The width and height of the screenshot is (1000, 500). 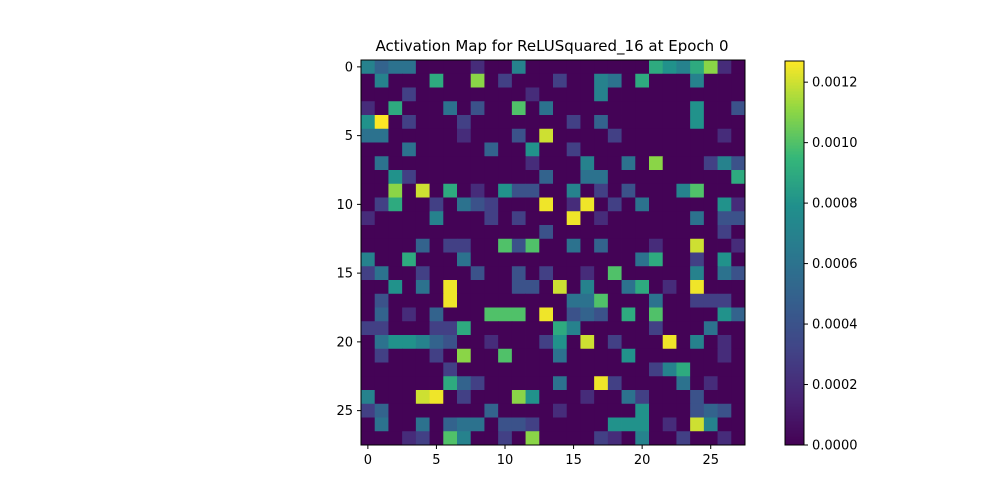 What do you see at coordinates (436, 460) in the screenshot?
I see `x-tick-label: 5` at bounding box center [436, 460].